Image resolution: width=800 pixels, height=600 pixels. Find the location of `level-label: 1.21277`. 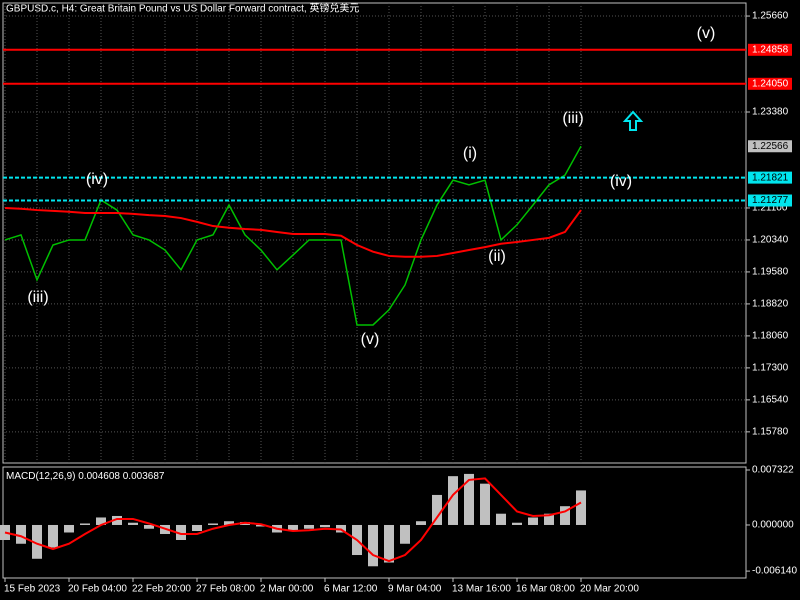

level-label: 1.21277 is located at coordinates (770, 200).